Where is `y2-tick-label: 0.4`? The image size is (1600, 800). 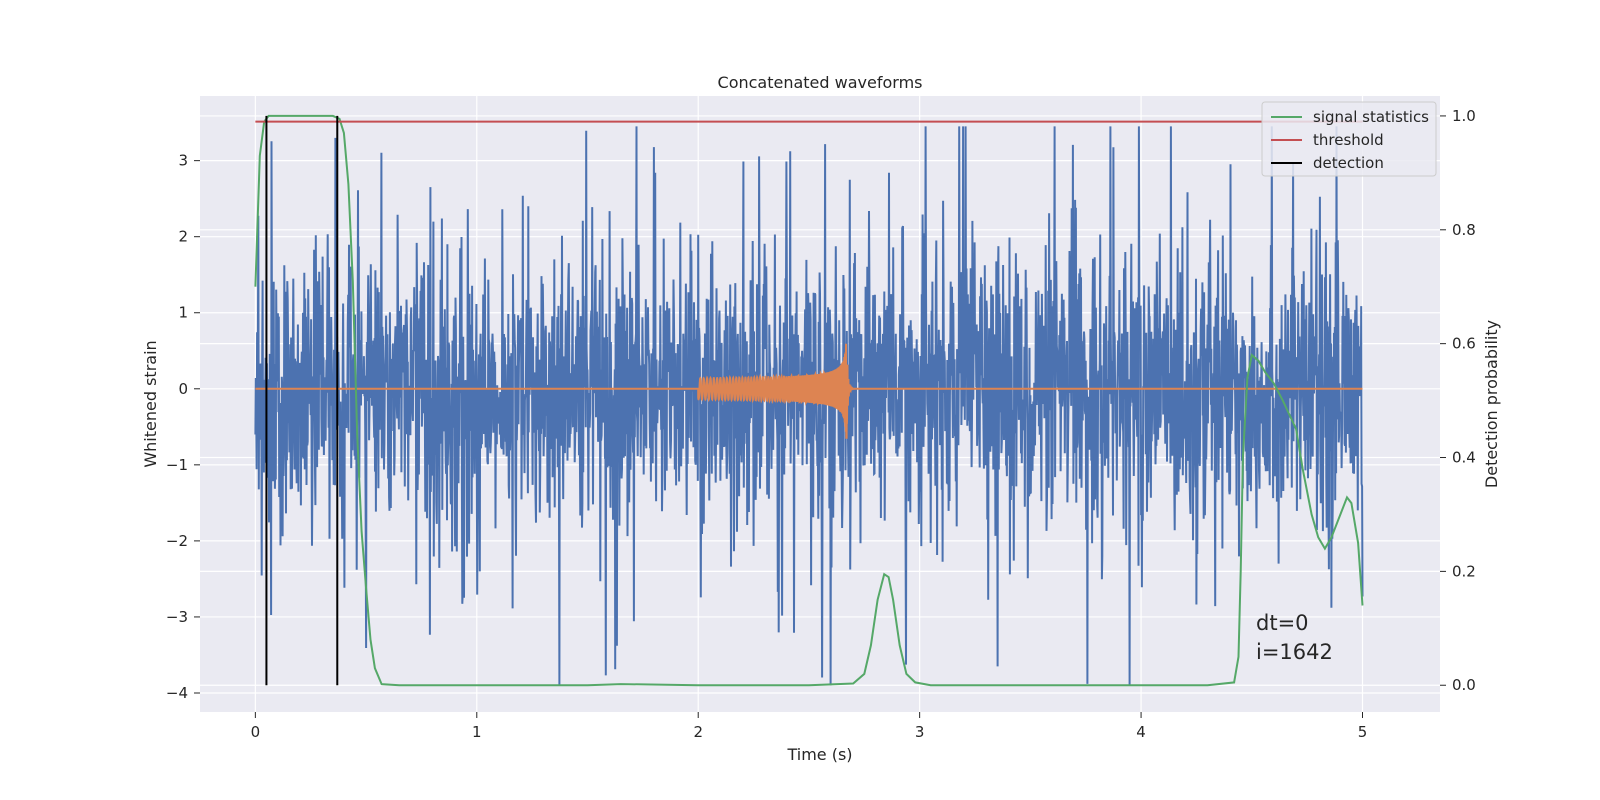
y2-tick-label: 0.4 is located at coordinates (1464, 458).